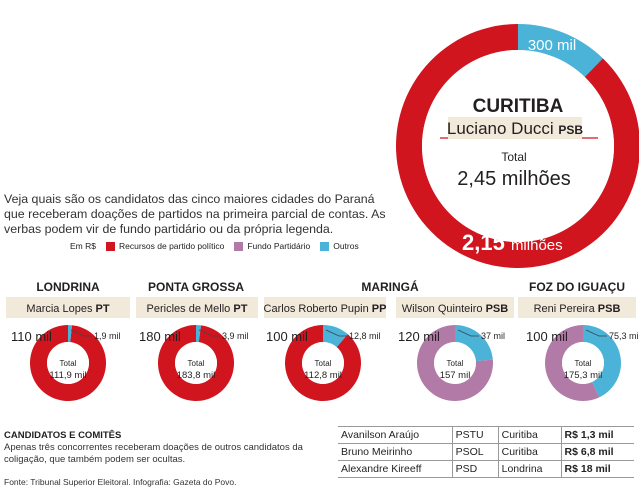 The image size is (639, 491). What do you see at coordinates (395, 452) in the screenshot?
I see `cell-name: Bruno Meirinho` at bounding box center [395, 452].